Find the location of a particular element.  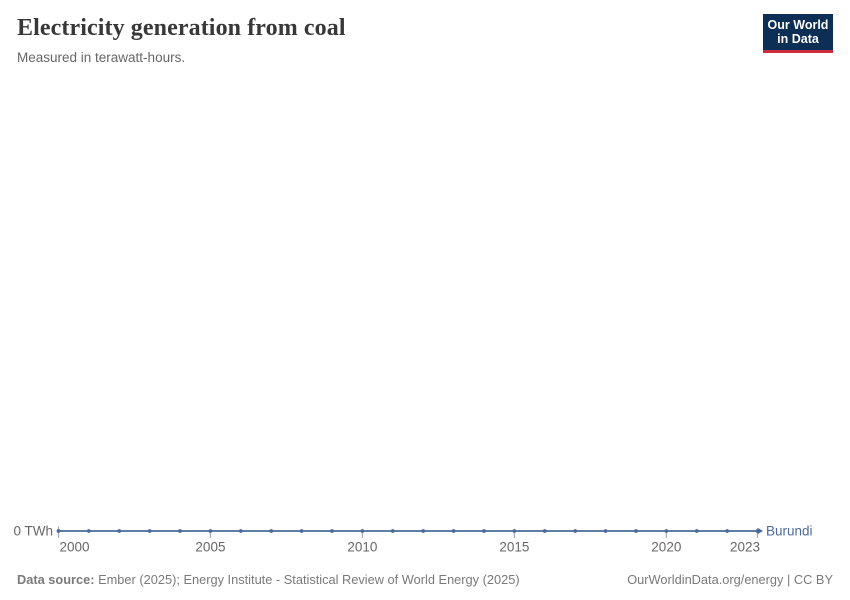

x-axis-label-2005: 2005 is located at coordinates (210, 547).